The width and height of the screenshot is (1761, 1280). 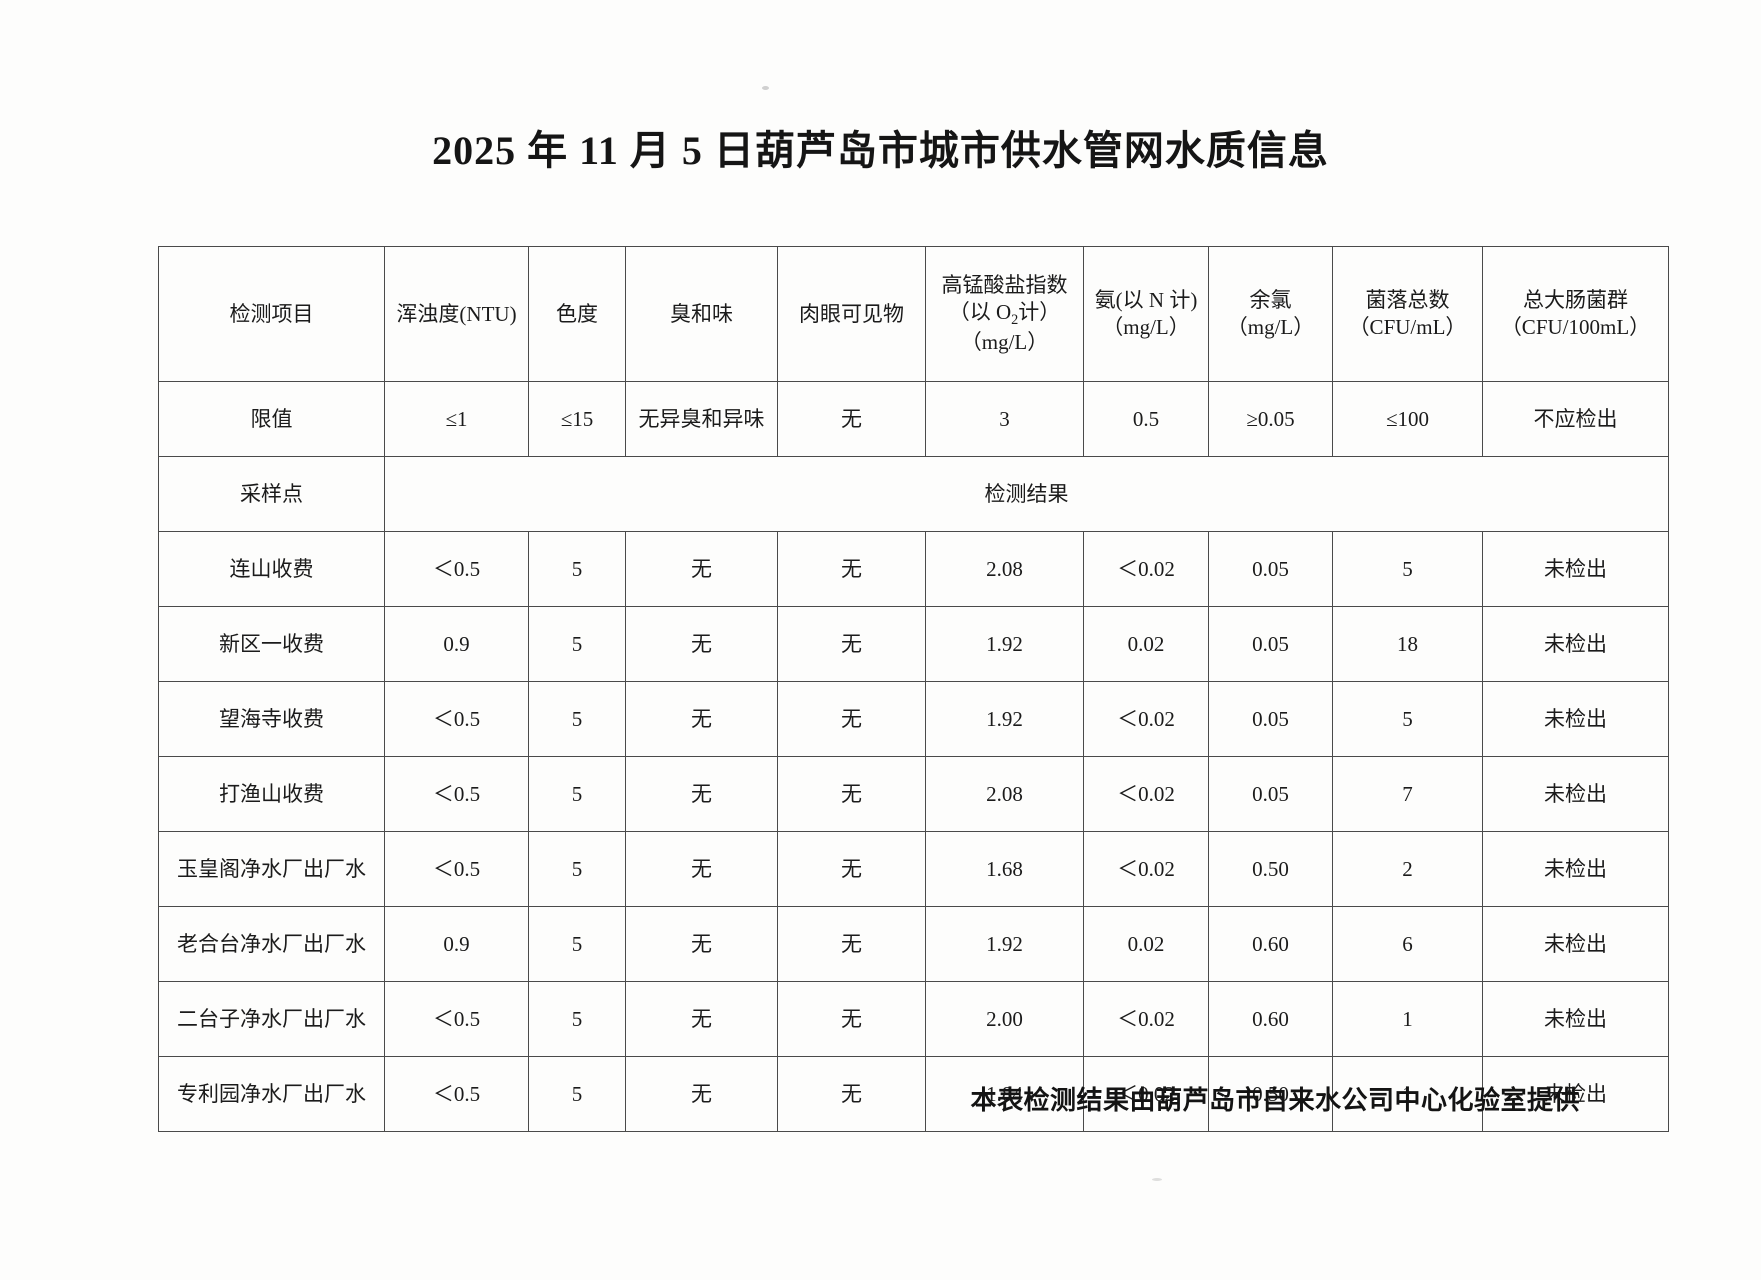 What do you see at coordinates (456, 419) in the screenshot?
I see `limit-turbidity: ≤1` at bounding box center [456, 419].